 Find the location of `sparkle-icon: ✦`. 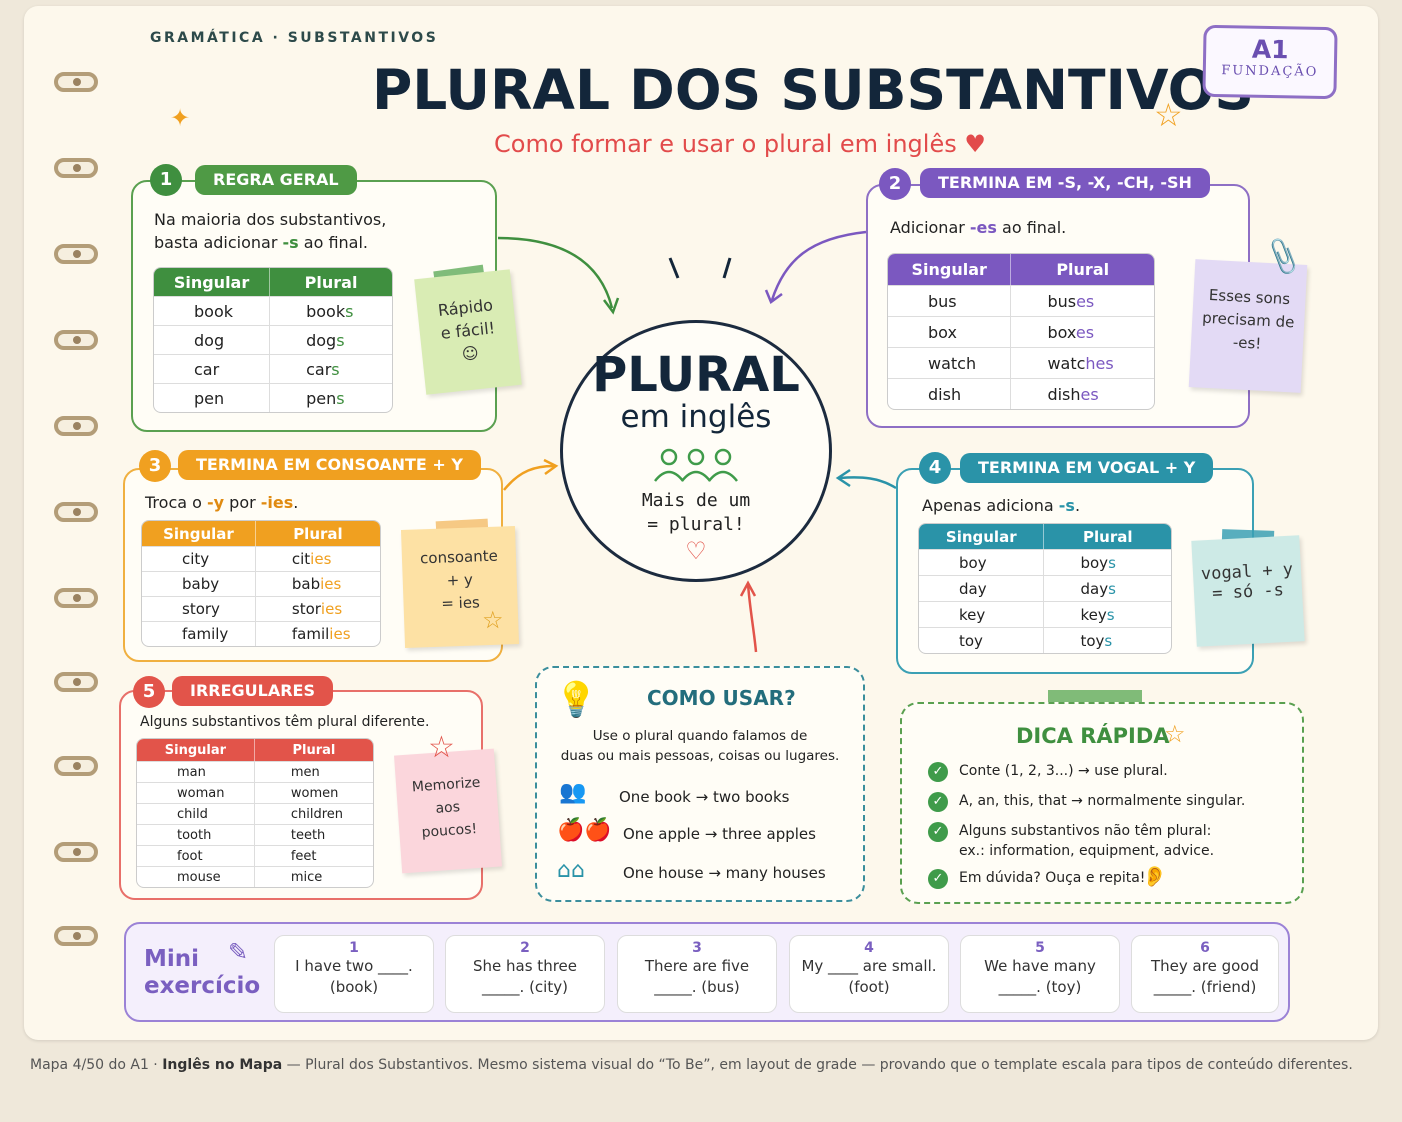

sparkle-icon: ✦ is located at coordinates (180, 118).